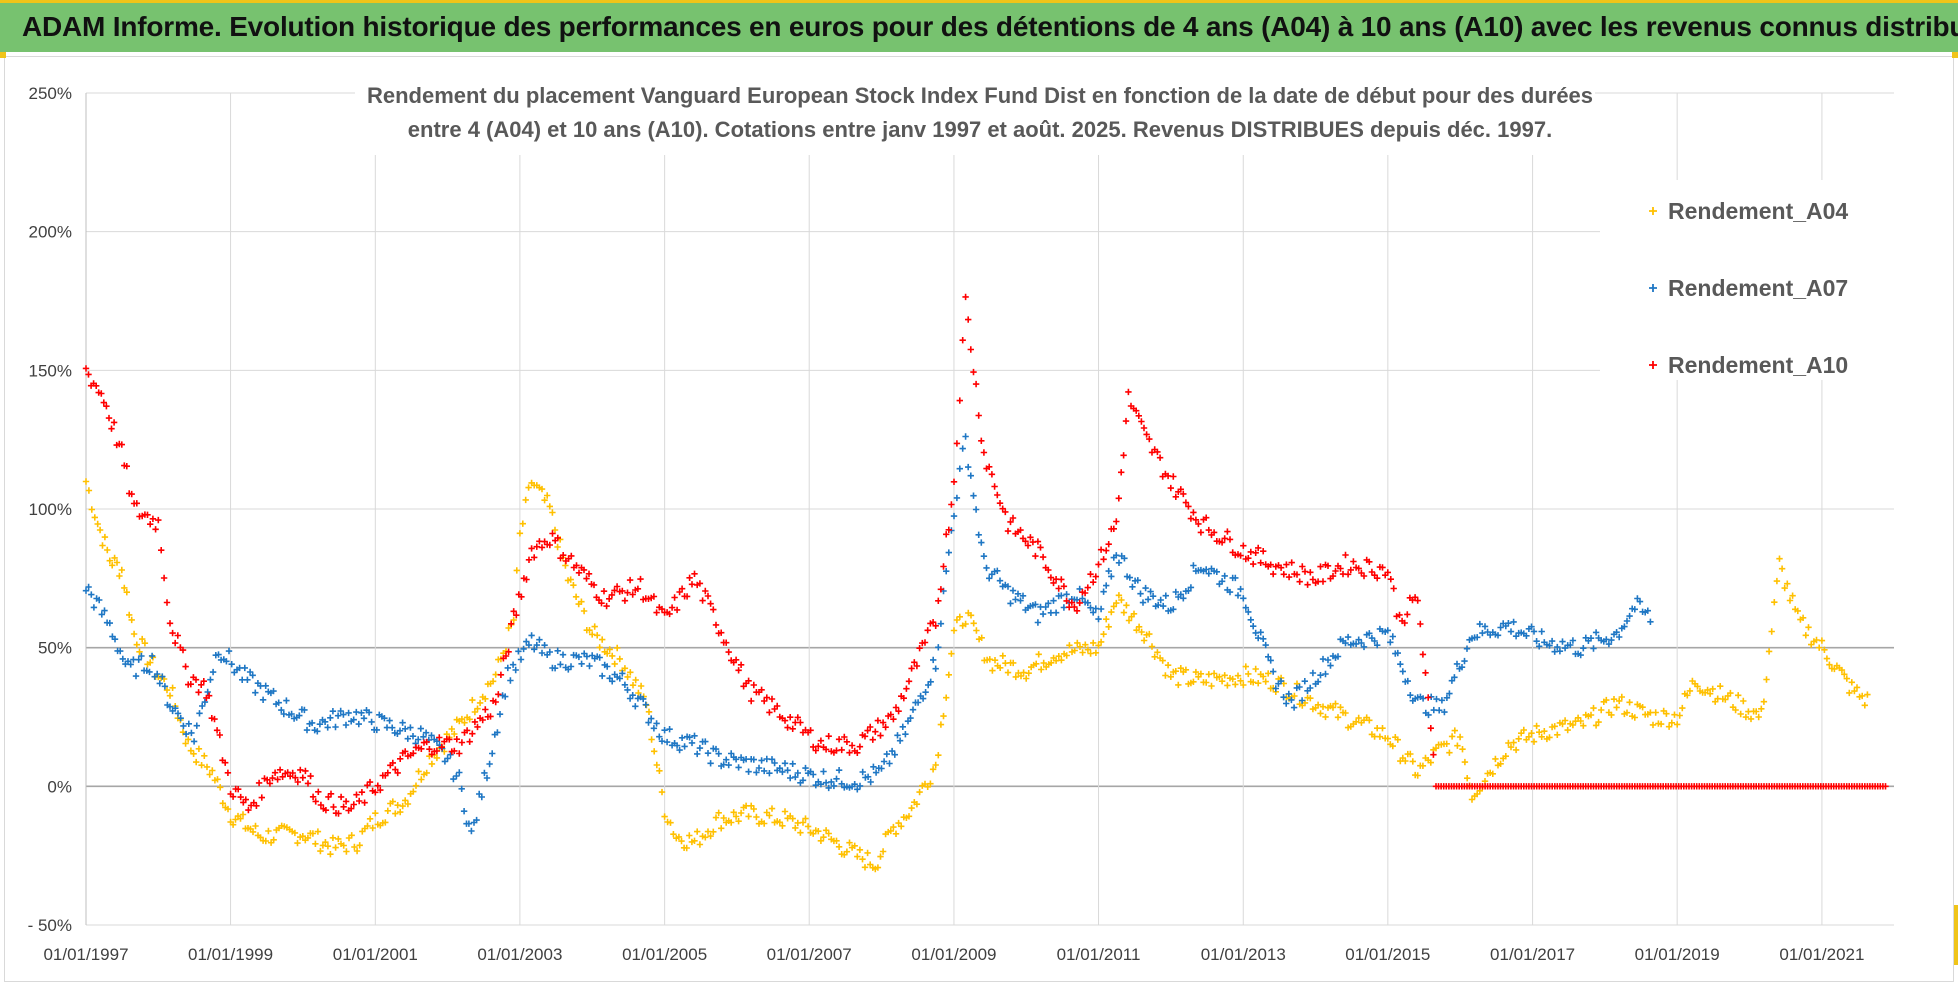 The image size is (1958, 985). I want to click on y-tick-label: 200%, so click(50, 232).